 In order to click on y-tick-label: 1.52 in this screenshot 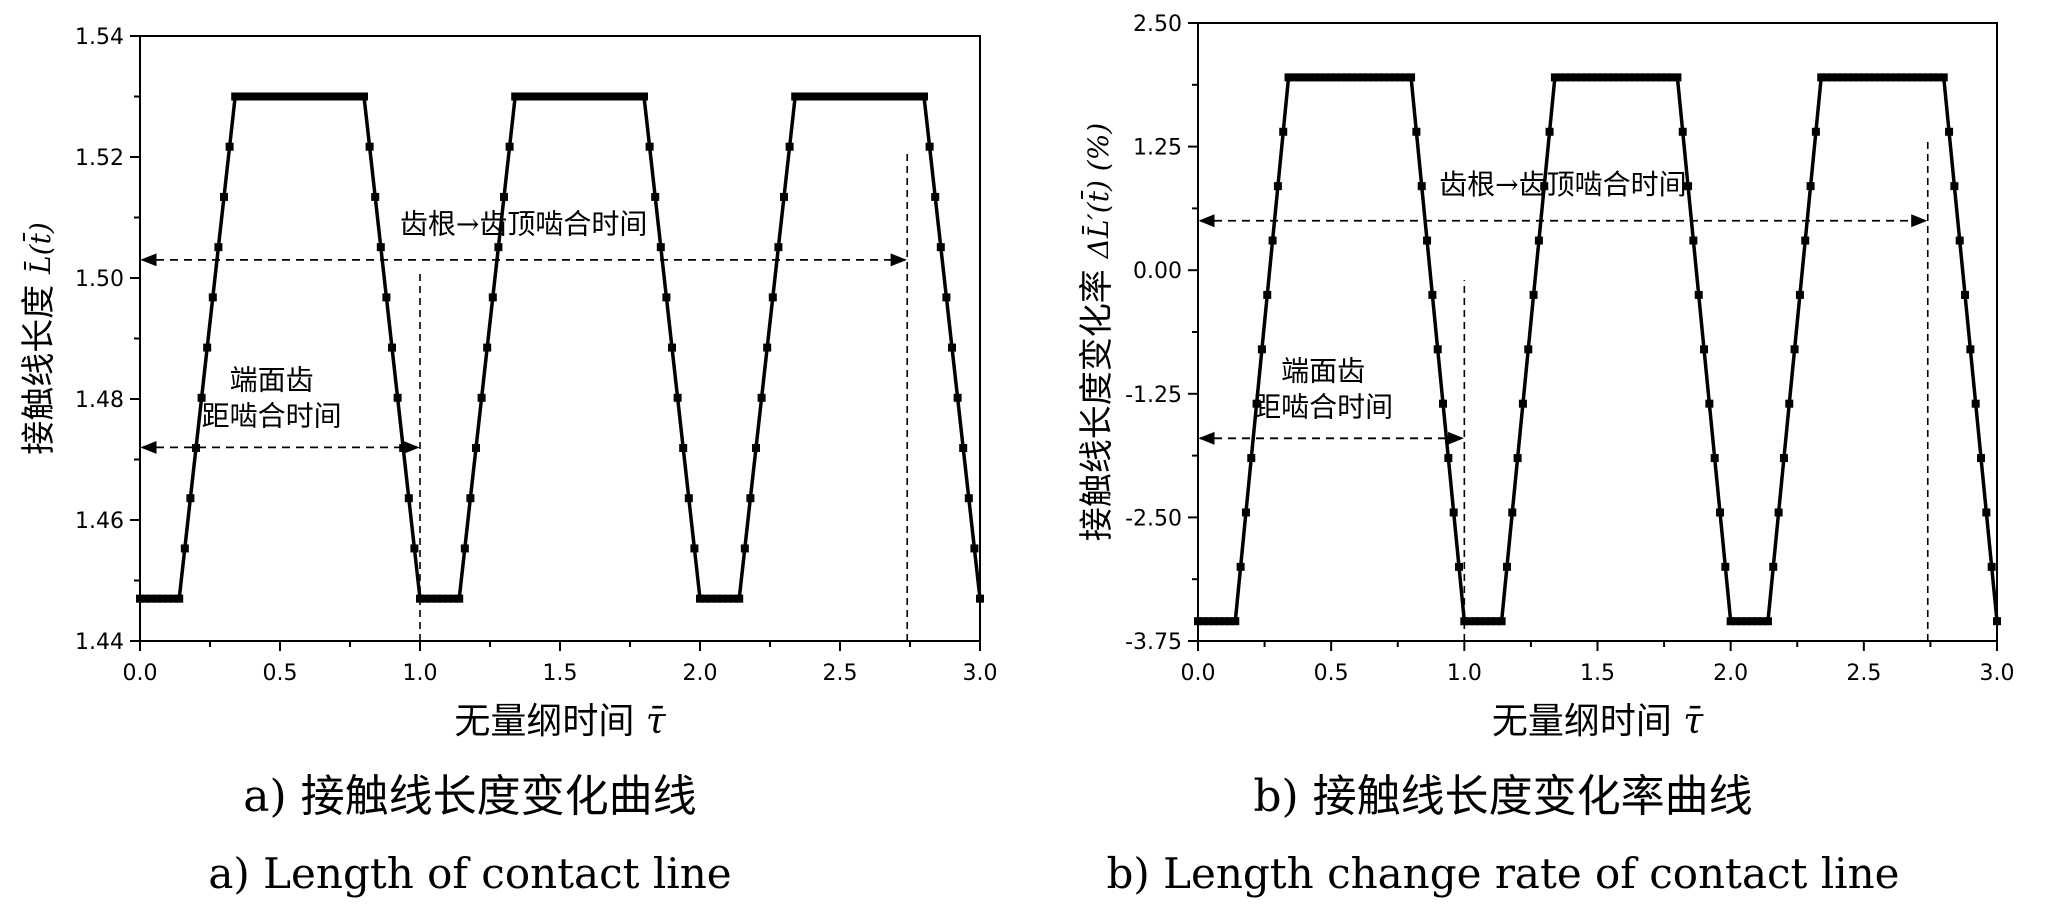, I will do `click(99, 158)`.